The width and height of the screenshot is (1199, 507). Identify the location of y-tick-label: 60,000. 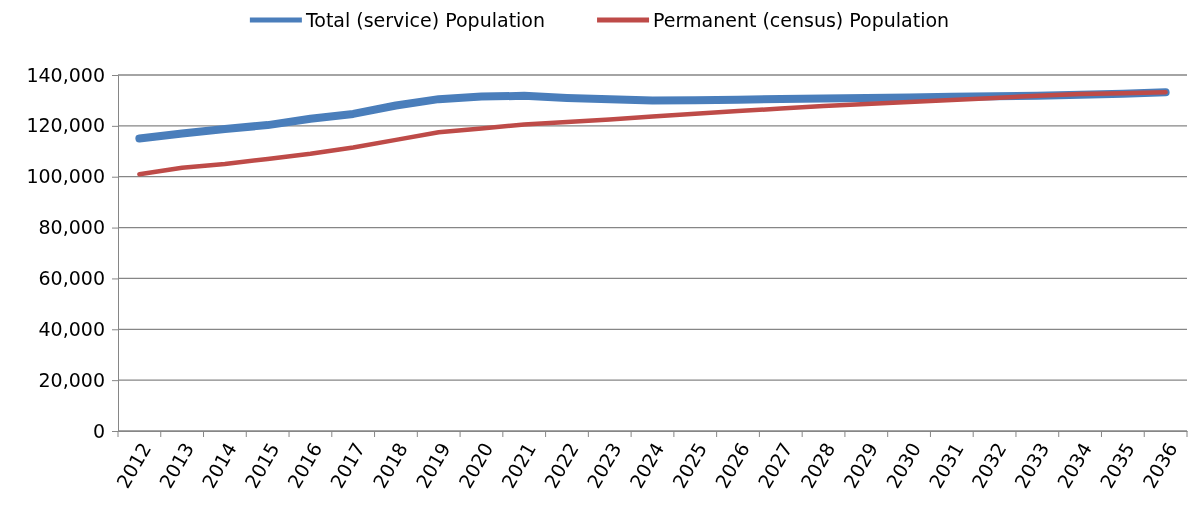
(71, 278).